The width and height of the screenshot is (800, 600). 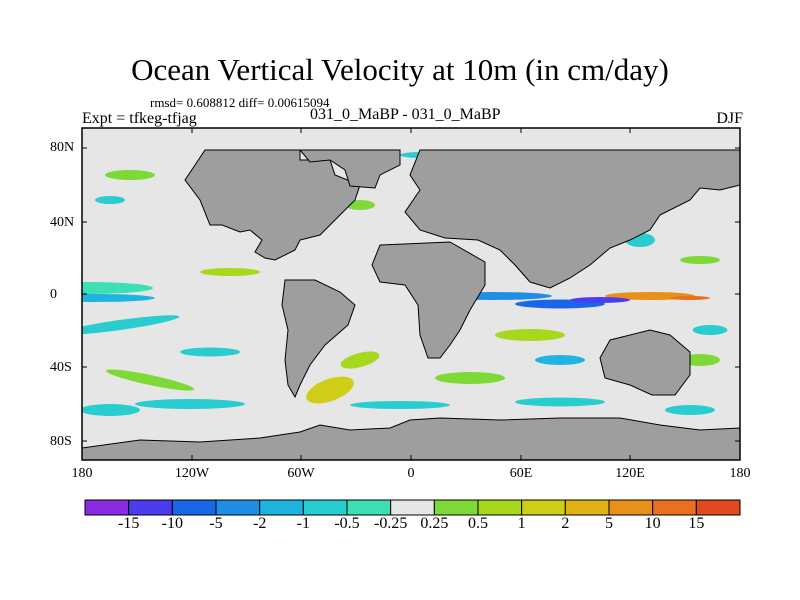 What do you see at coordinates (61, 367) in the screenshot?
I see `lat-label-40s: 40S` at bounding box center [61, 367].